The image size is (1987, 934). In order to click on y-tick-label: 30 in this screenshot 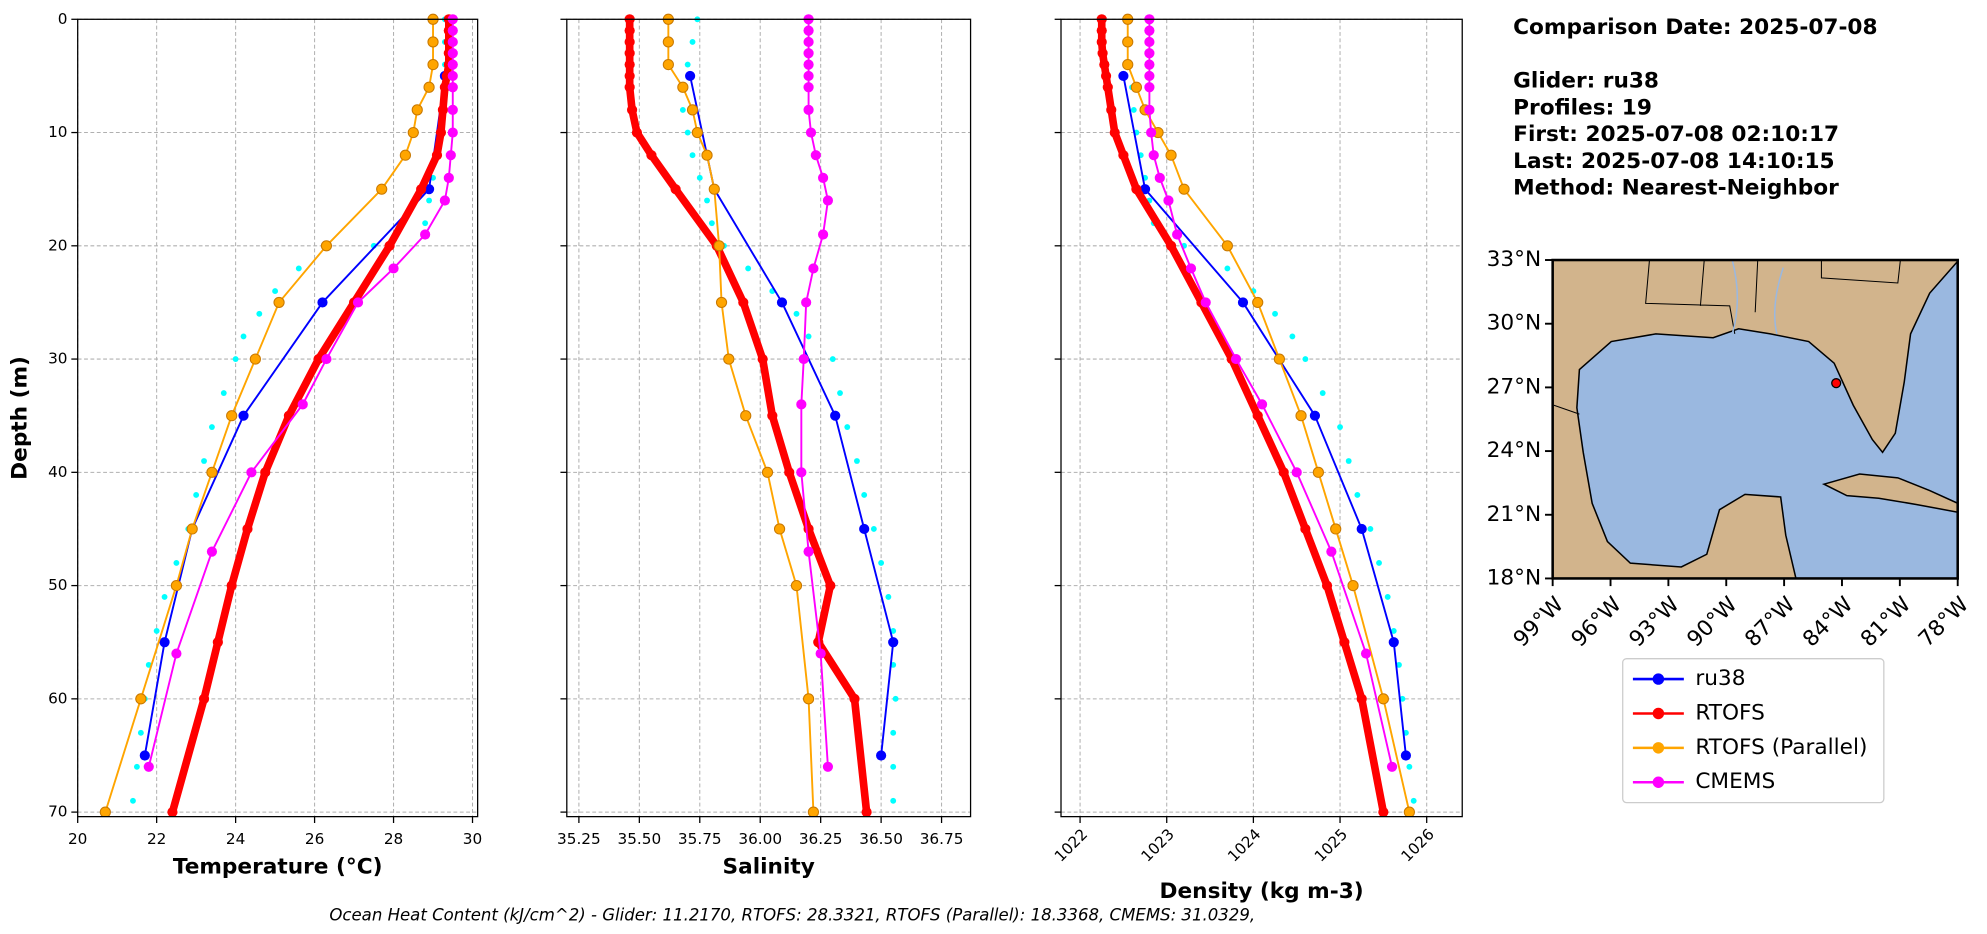, I will do `click(57, 359)`.